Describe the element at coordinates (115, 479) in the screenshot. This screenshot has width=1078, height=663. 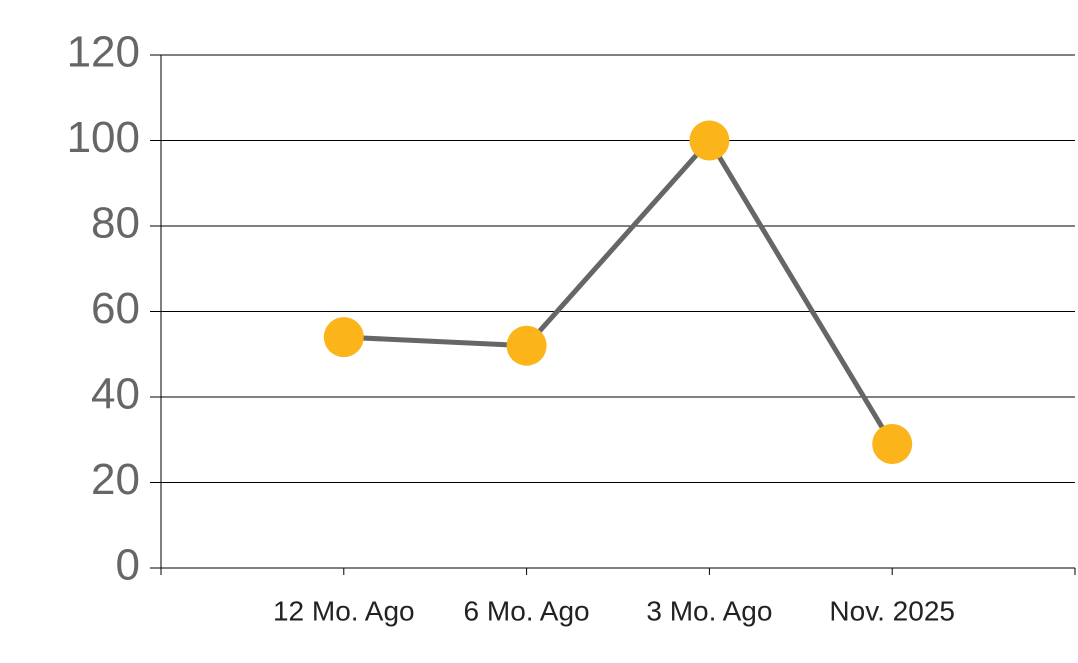
I see `y-tick-label: 20` at that location.